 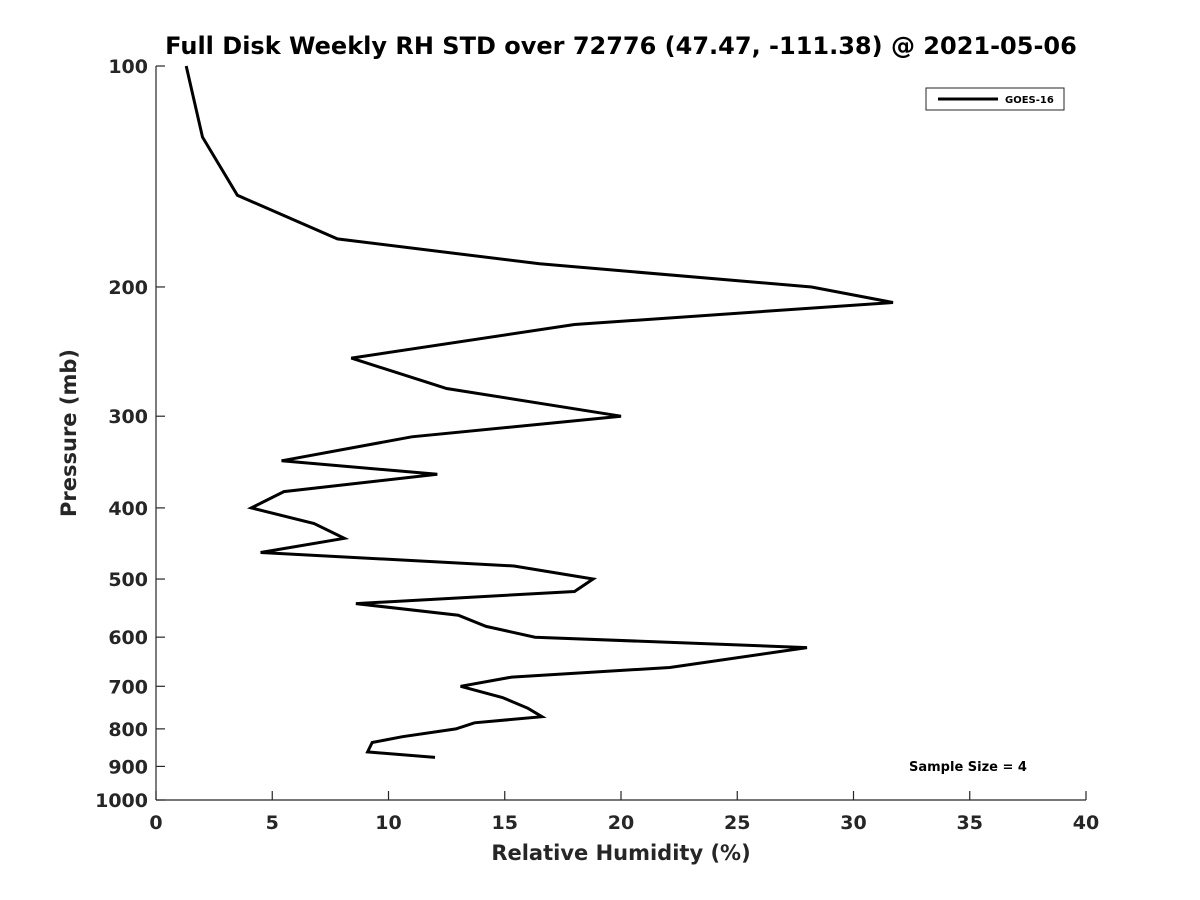 I want to click on y-tick-label: 900, so click(x=128, y=767).